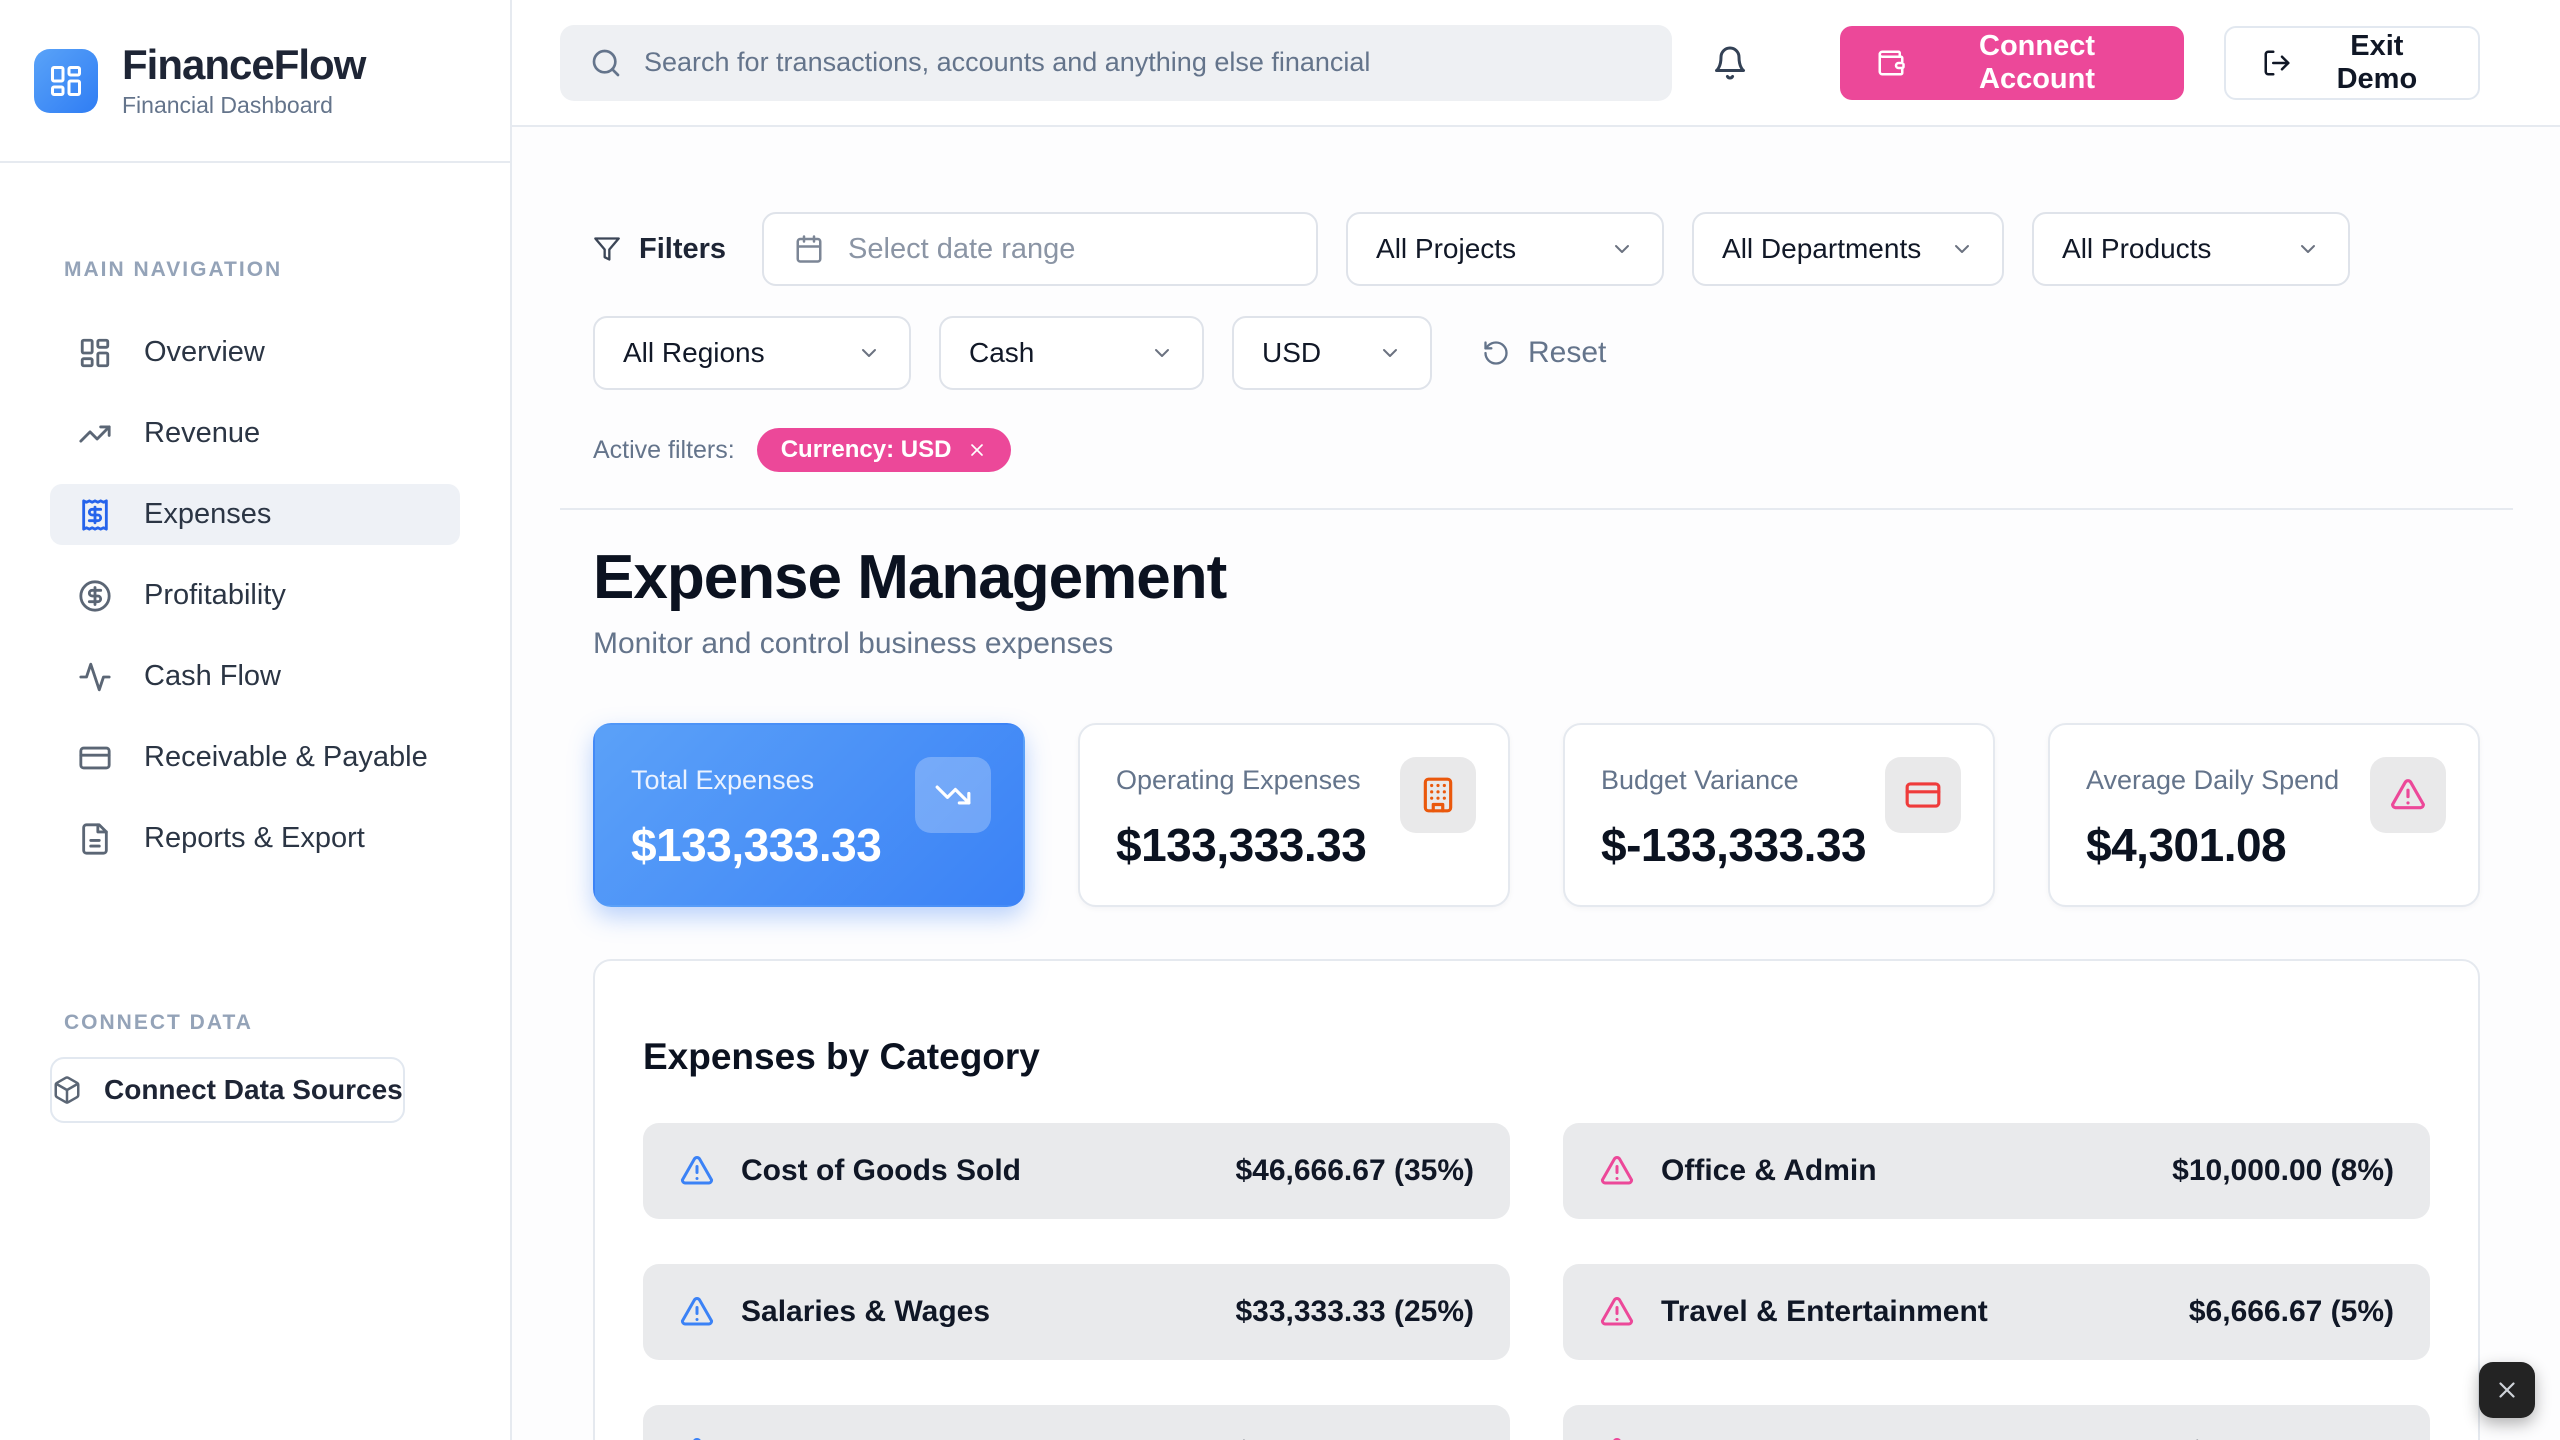  Describe the element at coordinates (204, 352) in the screenshot. I see `nav-item-label: Overview` at that location.